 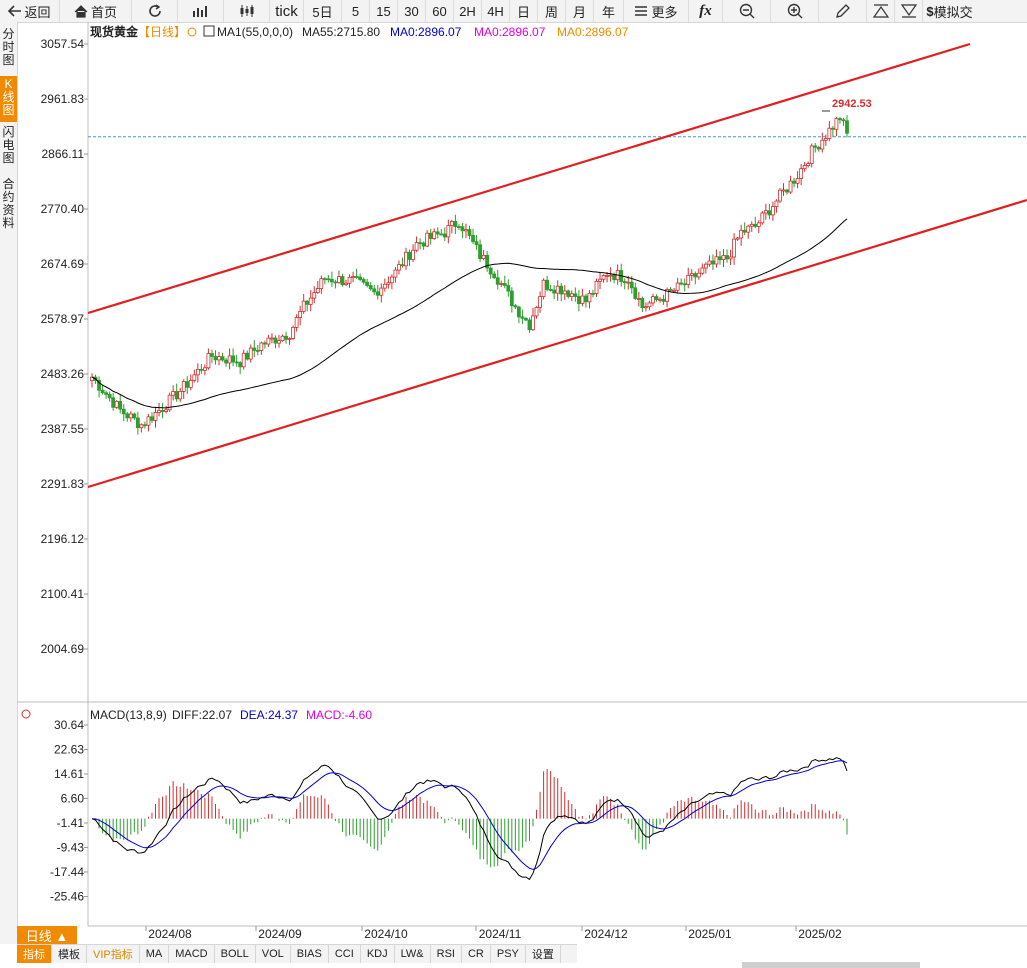 What do you see at coordinates (795, 11) in the screenshot?
I see `zoom-in-button` at bounding box center [795, 11].